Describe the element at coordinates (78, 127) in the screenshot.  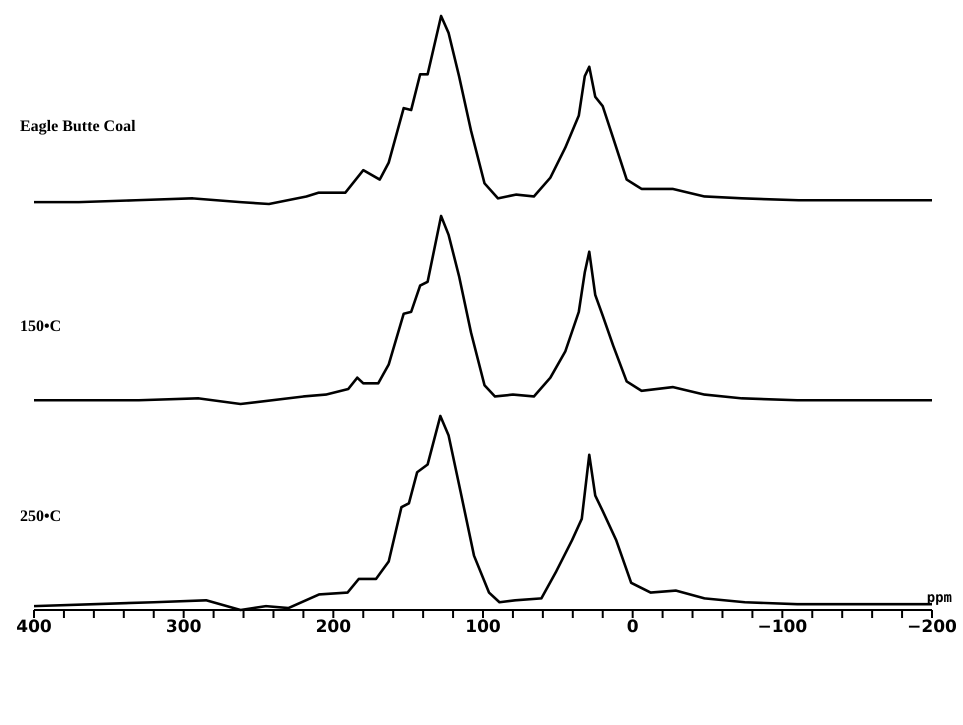
I see `text: Eagle Butte Coal` at that location.